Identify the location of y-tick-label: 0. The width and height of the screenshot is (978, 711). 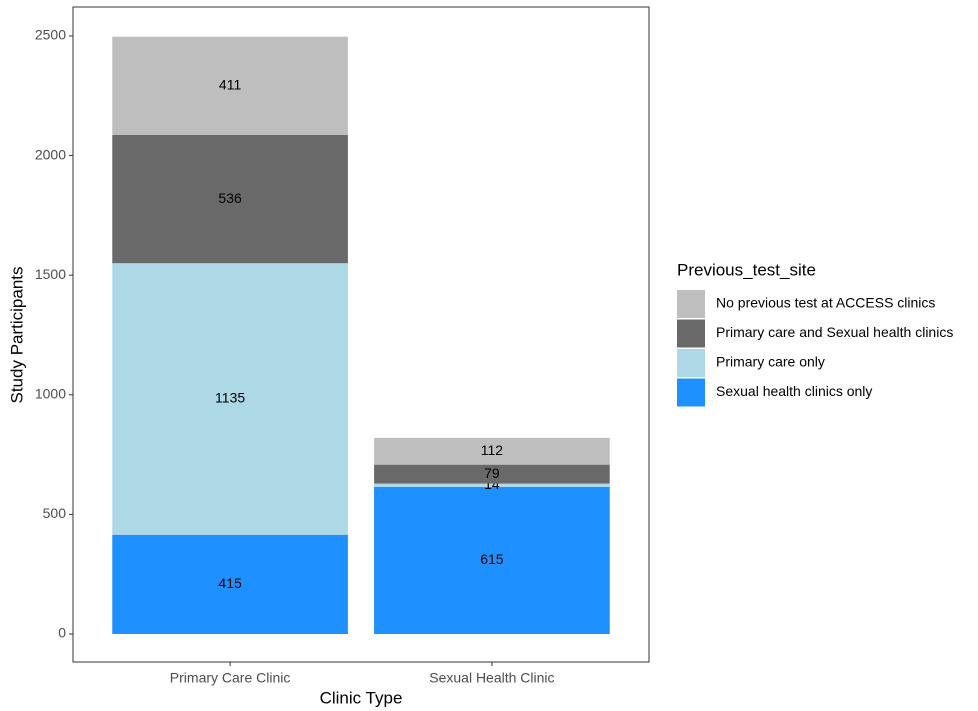
(62, 633).